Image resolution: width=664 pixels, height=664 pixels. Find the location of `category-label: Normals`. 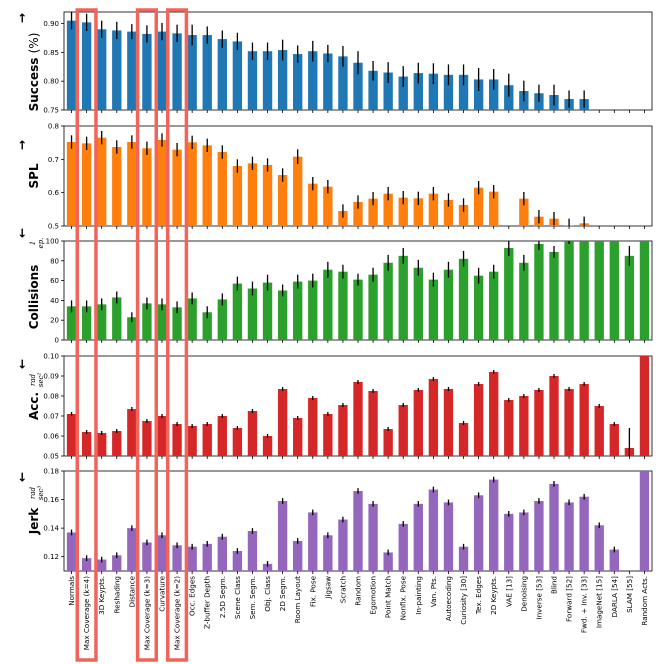

category-label: Normals is located at coordinates (71, 591).